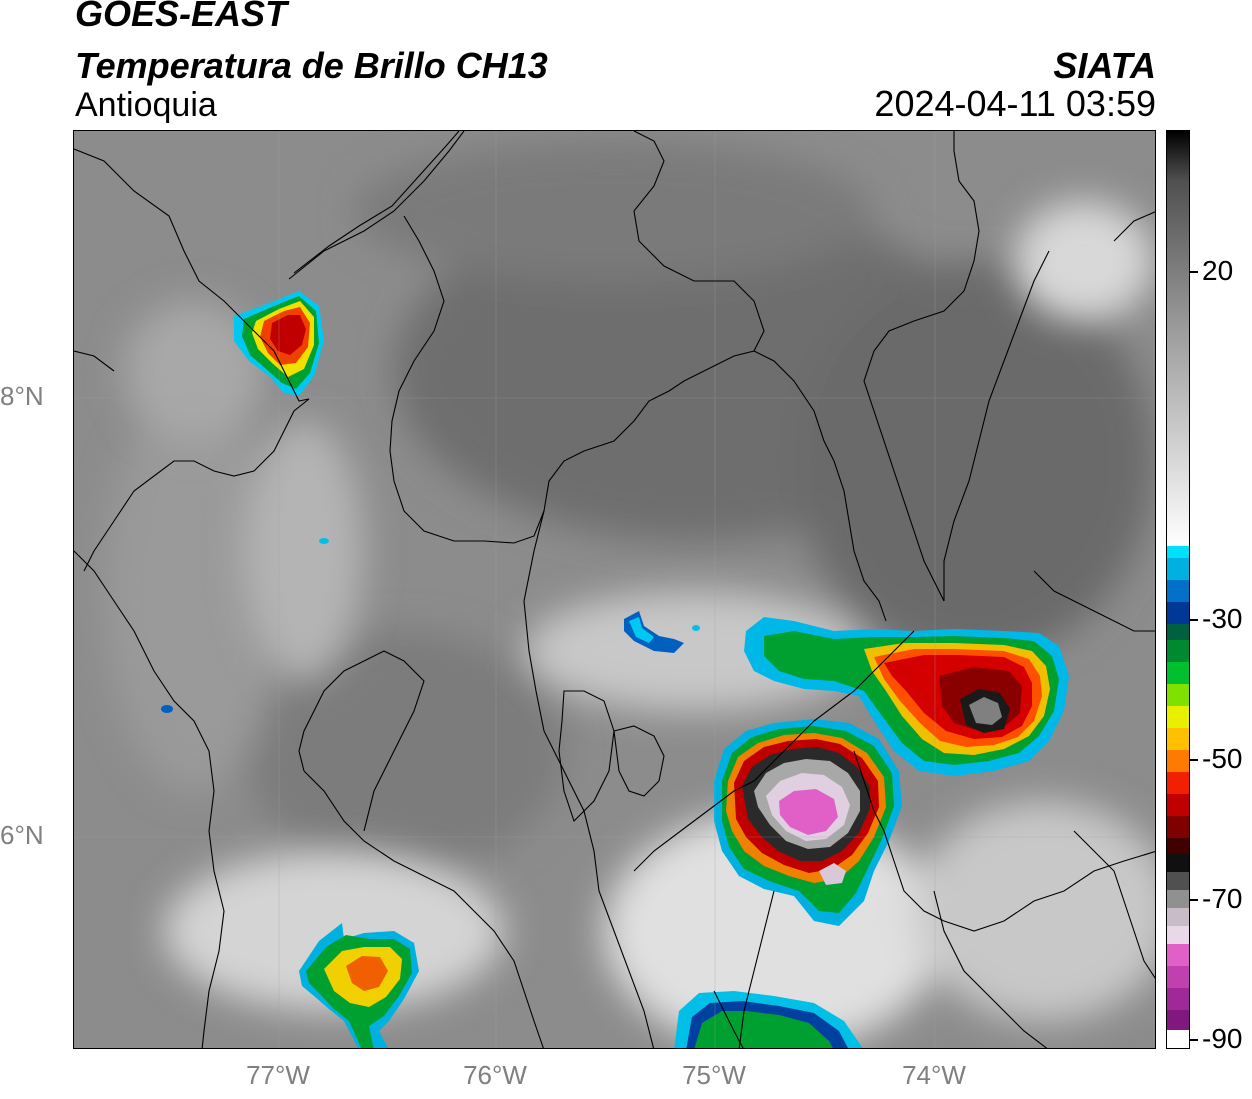  Describe the element at coordinates (1222, 618) in the screenshot. I see `colorbar-label-minus30: -30` at that location.